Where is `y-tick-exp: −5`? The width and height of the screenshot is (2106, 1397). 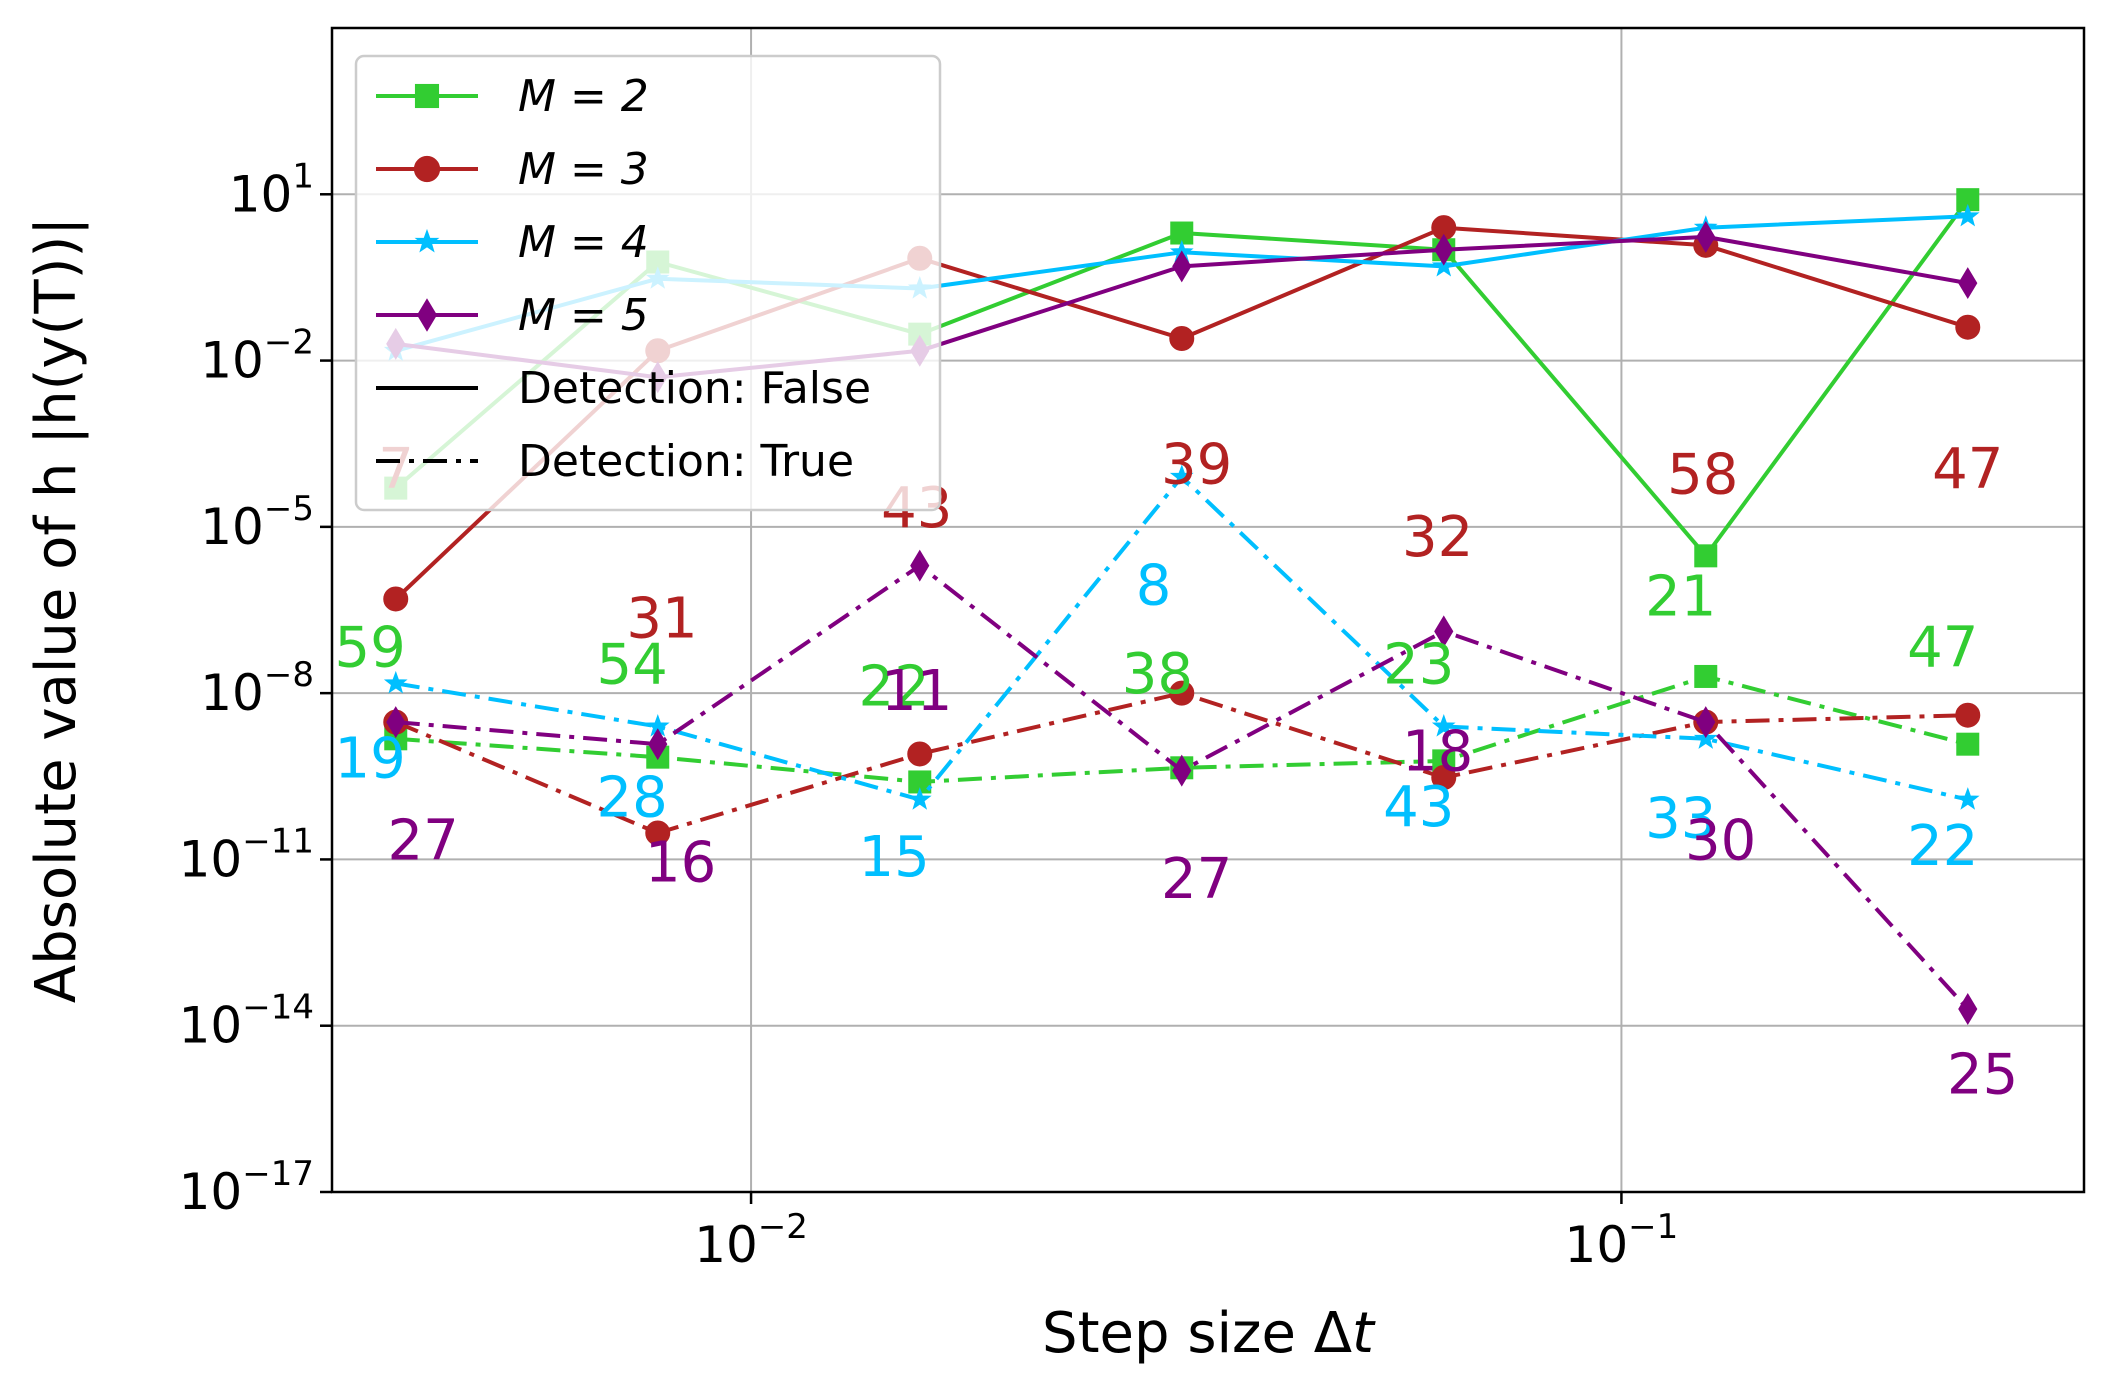 y-tick-exp: −5 is located at coordinates (289, 509).